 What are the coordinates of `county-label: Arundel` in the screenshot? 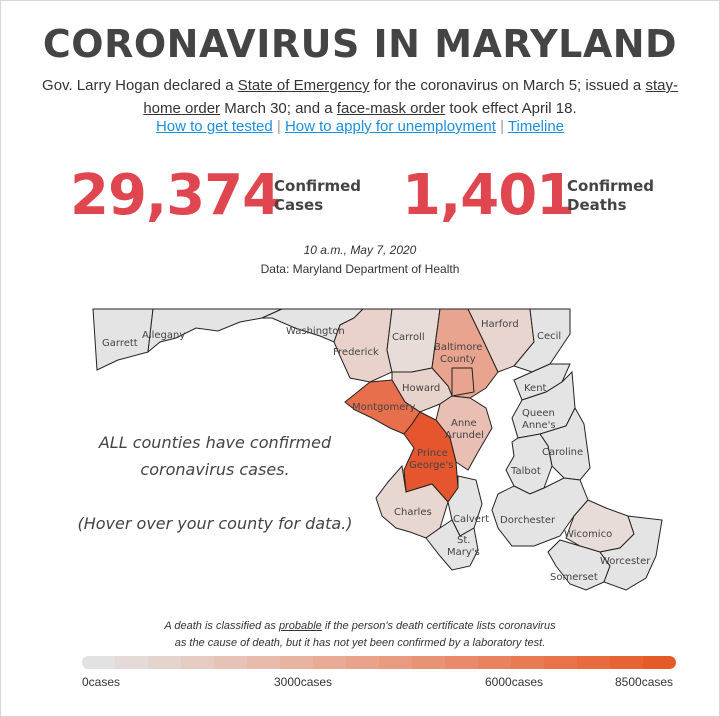 It's located at (464, 435).